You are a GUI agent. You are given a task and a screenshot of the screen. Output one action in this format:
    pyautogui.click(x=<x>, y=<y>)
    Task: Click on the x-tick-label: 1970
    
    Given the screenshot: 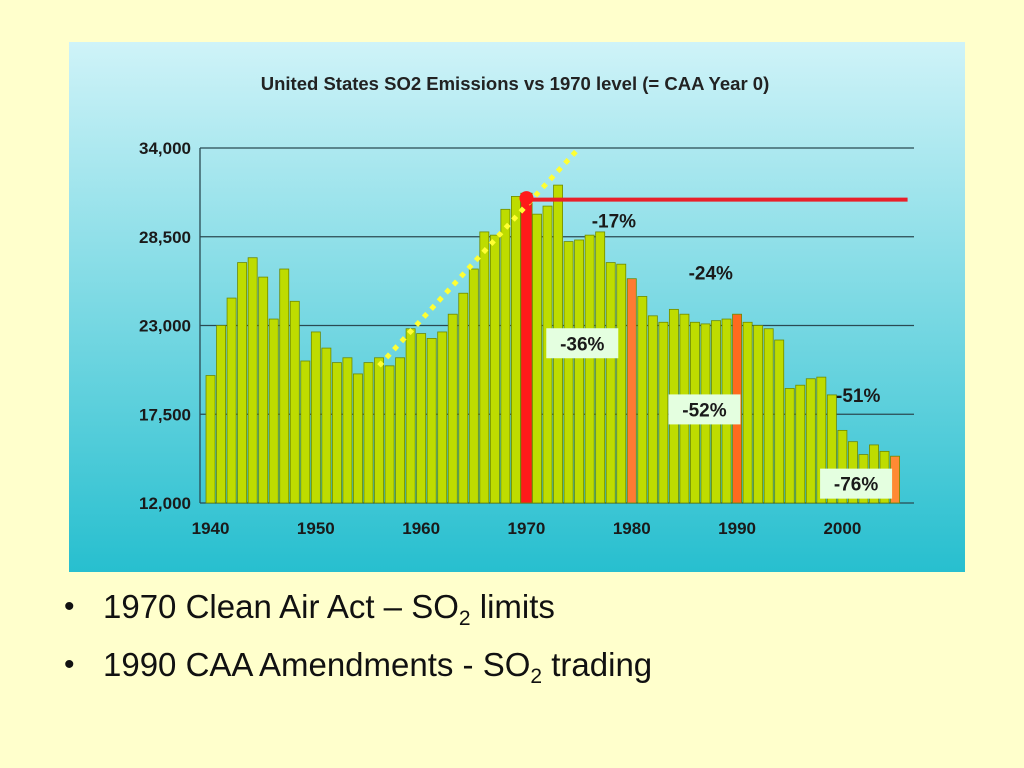 What is the action you would take?
    pyautogui.click(x=527, y=528)
    